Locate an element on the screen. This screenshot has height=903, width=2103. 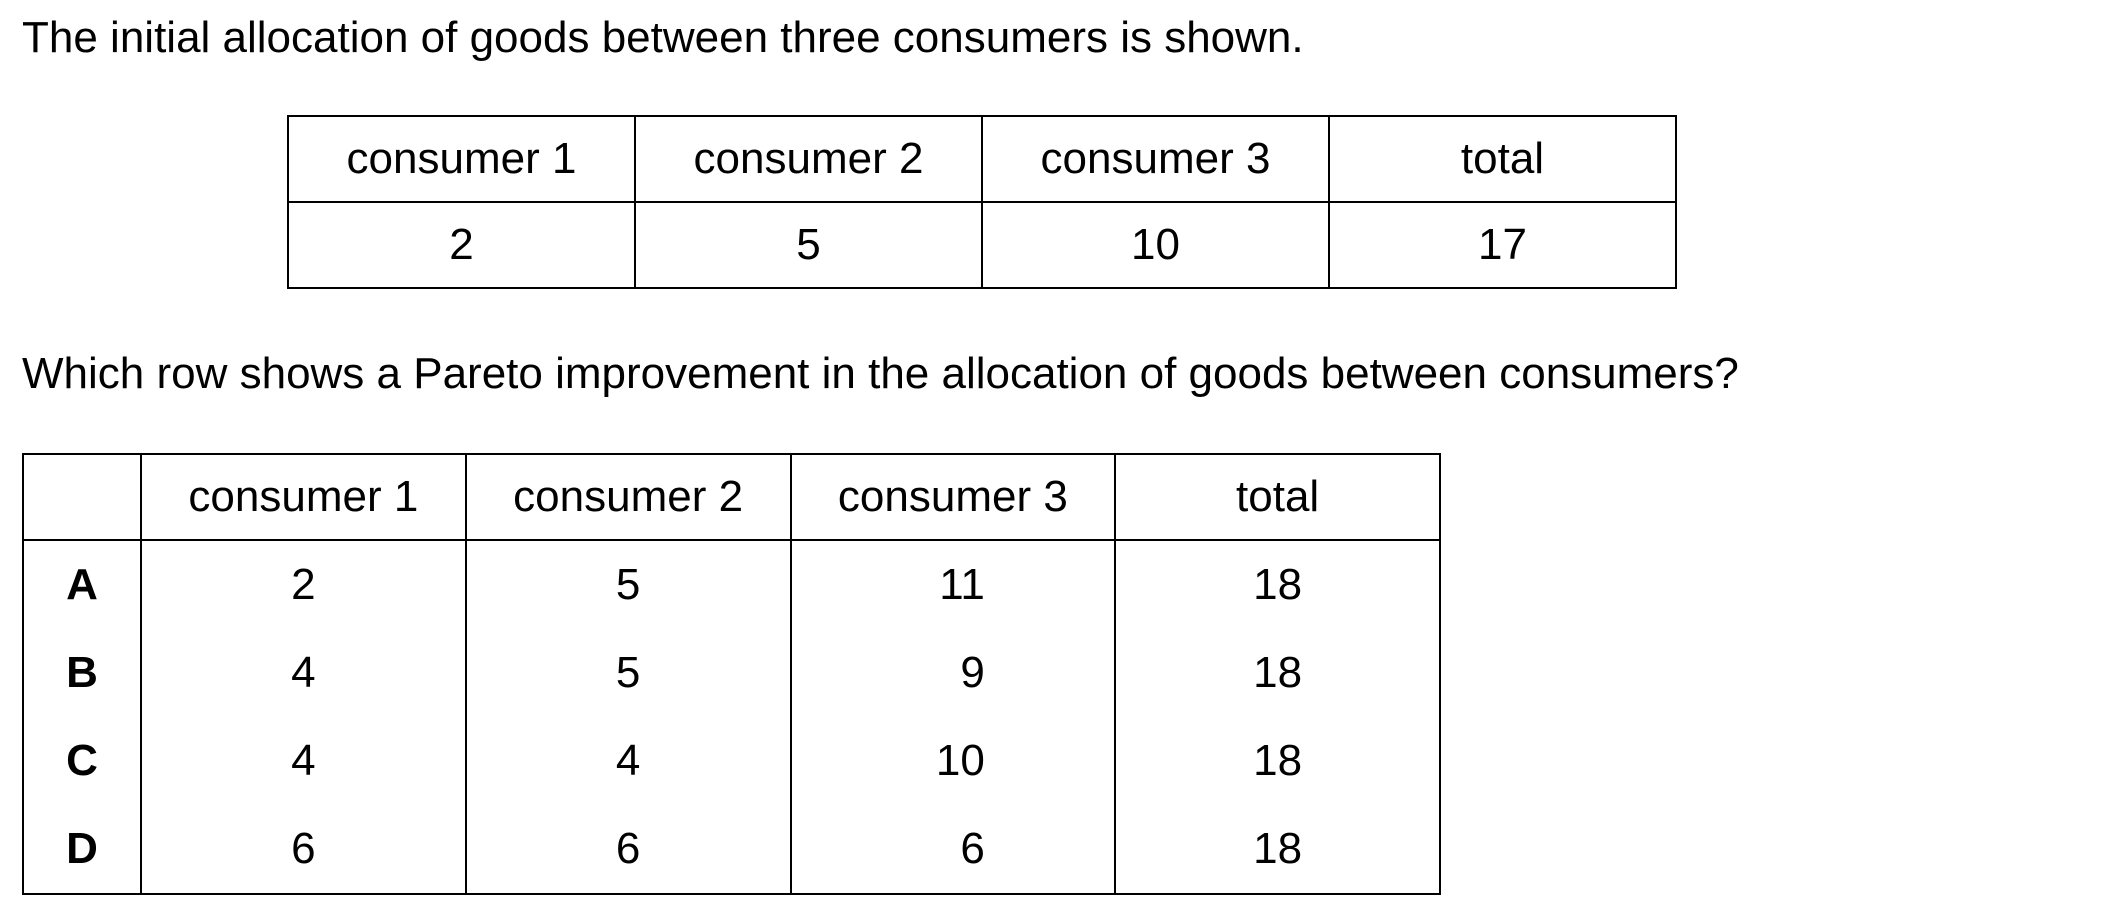
table-row: B 4 5 9 18 is located at coordinates (731, 673).